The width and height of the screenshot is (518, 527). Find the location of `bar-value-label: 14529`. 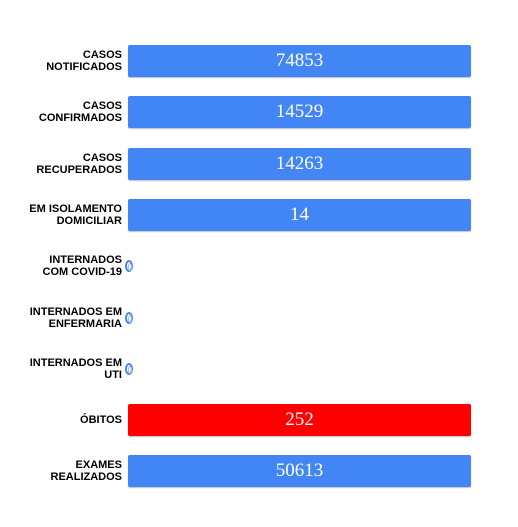

bar-value-label: 14529 is located at coordinates (299, 112).